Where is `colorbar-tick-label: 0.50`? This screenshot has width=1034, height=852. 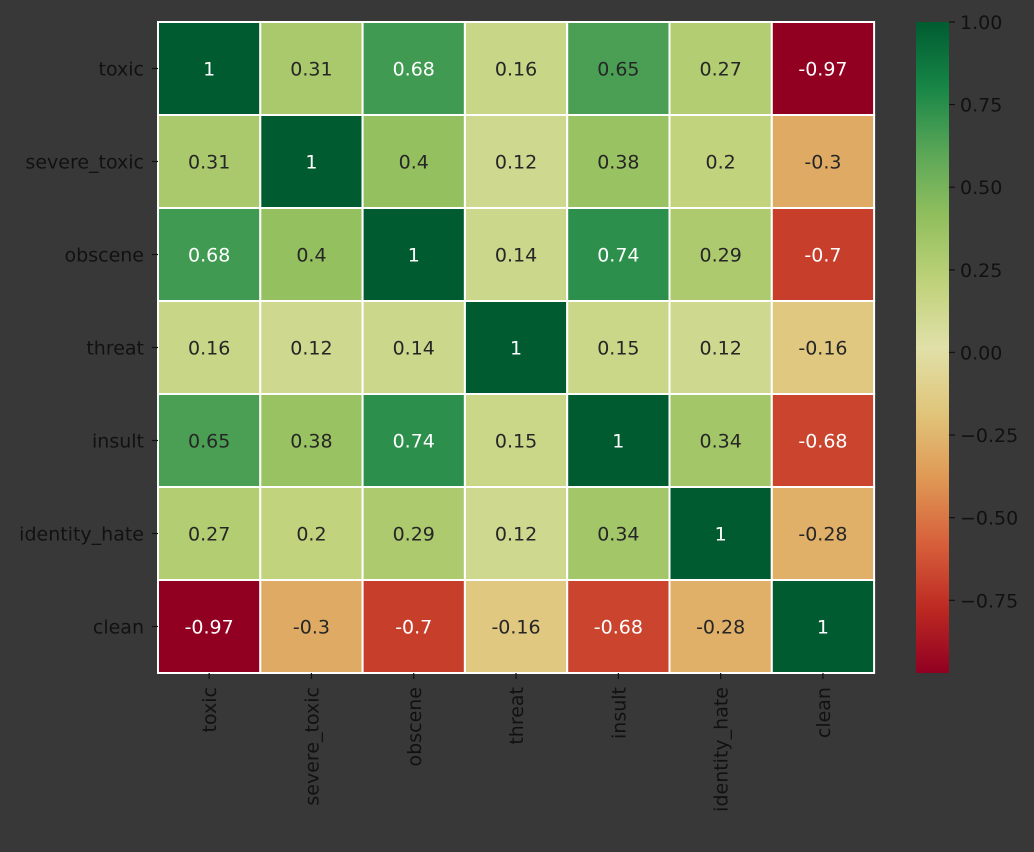
colorbar-tick-label: 0.50 is located at coordinates (981, 188).